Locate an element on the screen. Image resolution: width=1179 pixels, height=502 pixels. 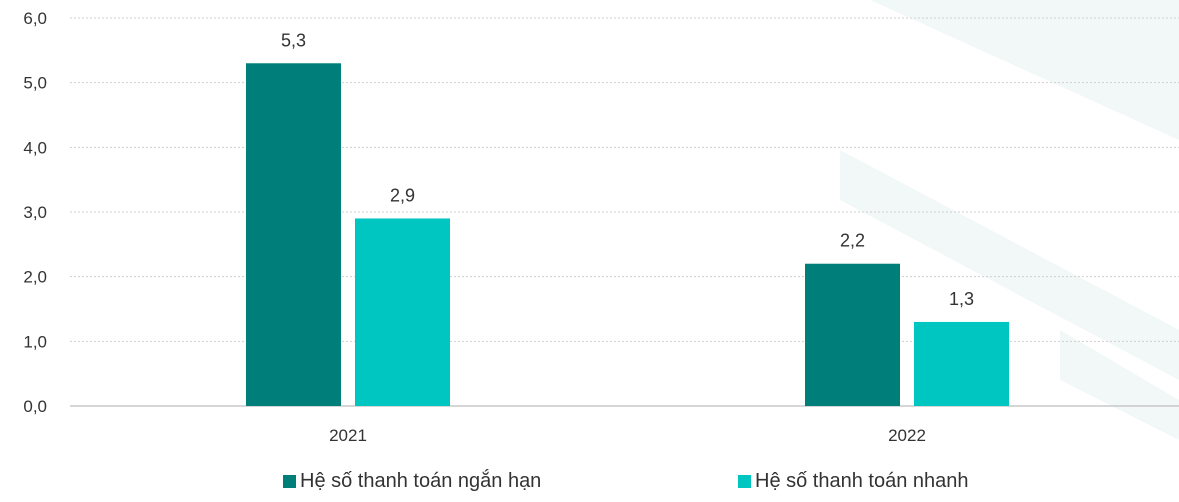
x-tick-label: 2022 is located at coordinates (907, 435).